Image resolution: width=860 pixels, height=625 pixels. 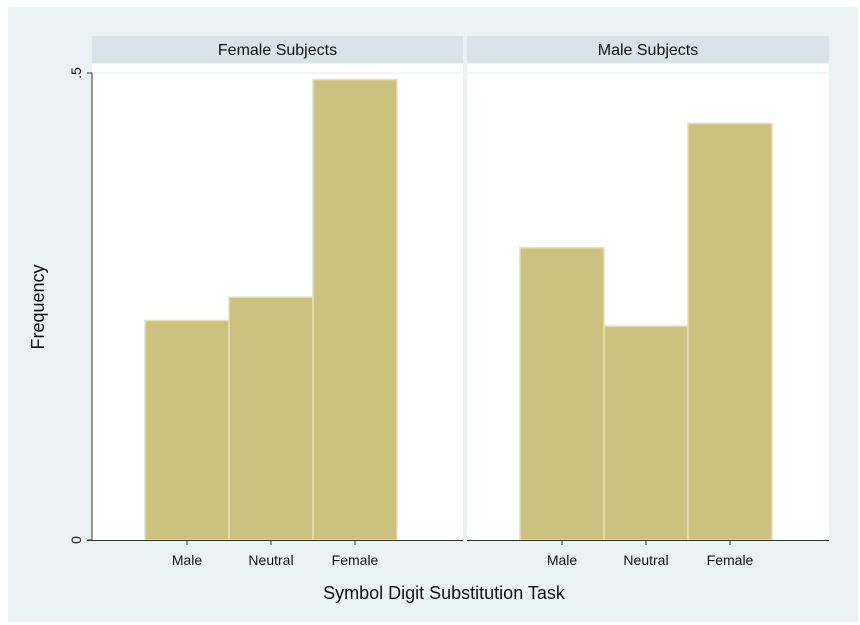 I want to click on x-axis-title: Symbol Digit Substitution Task, so click(x=444, y=593).